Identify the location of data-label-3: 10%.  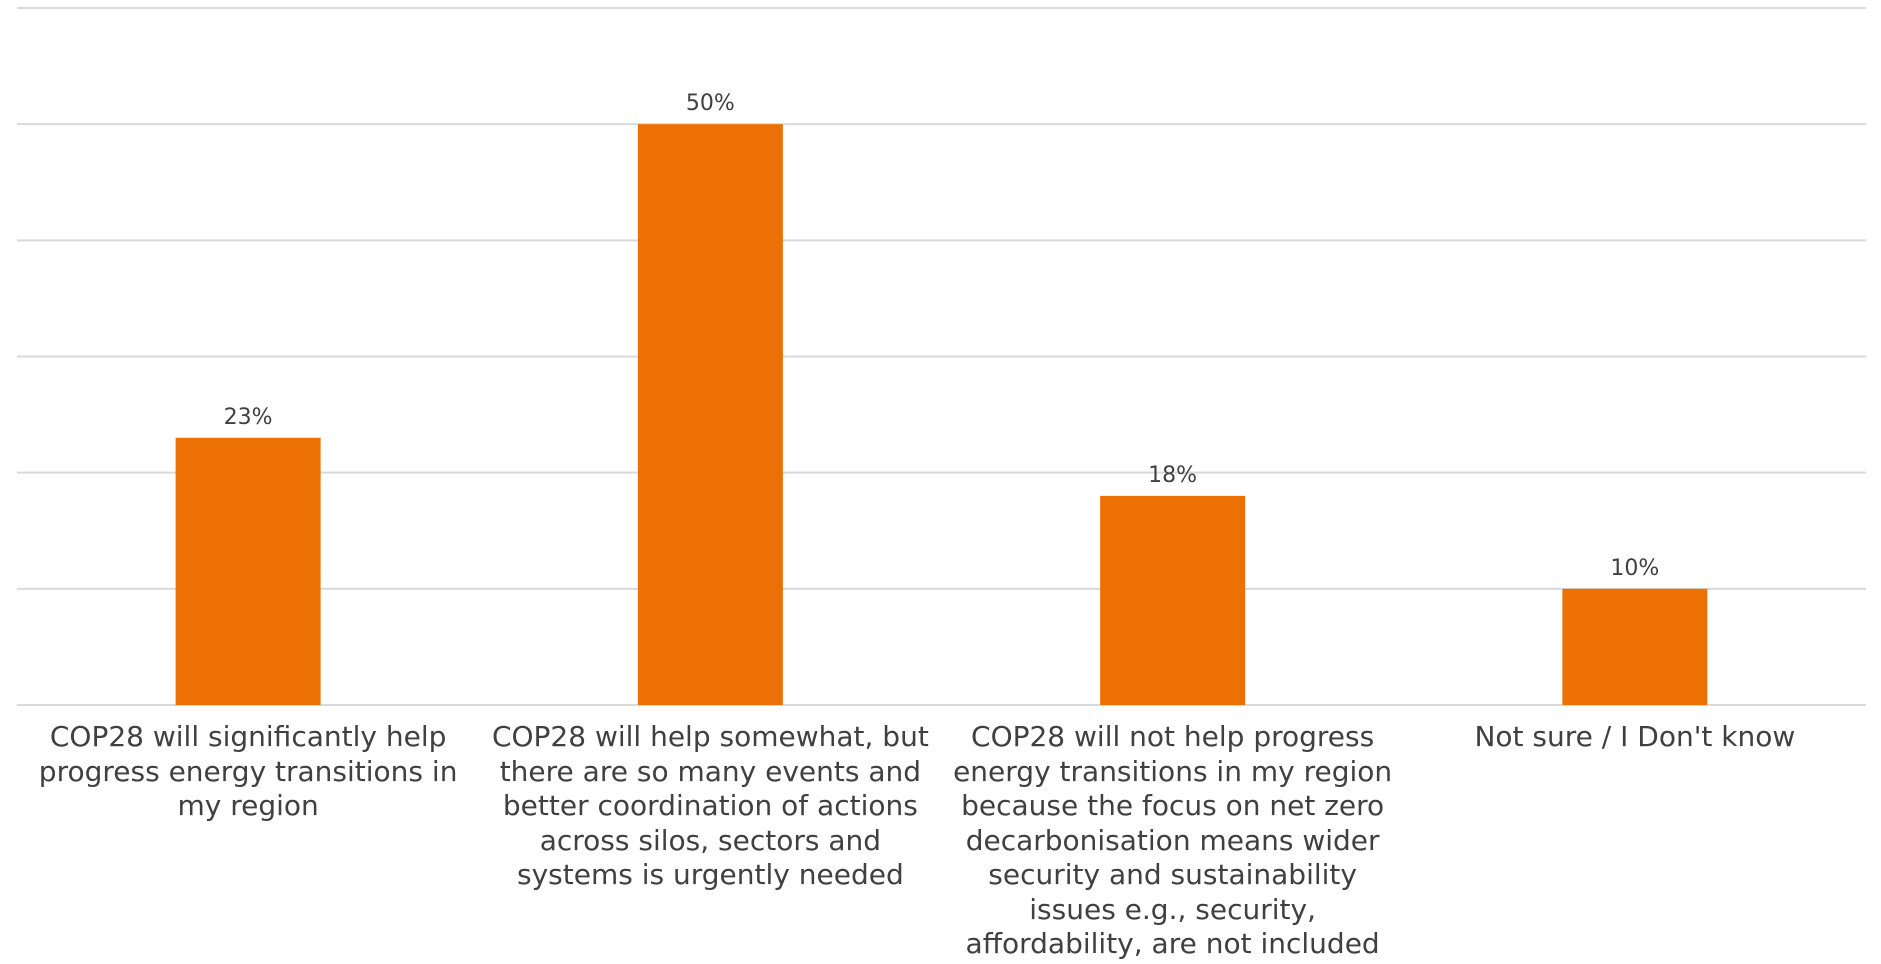
(1634, 568).